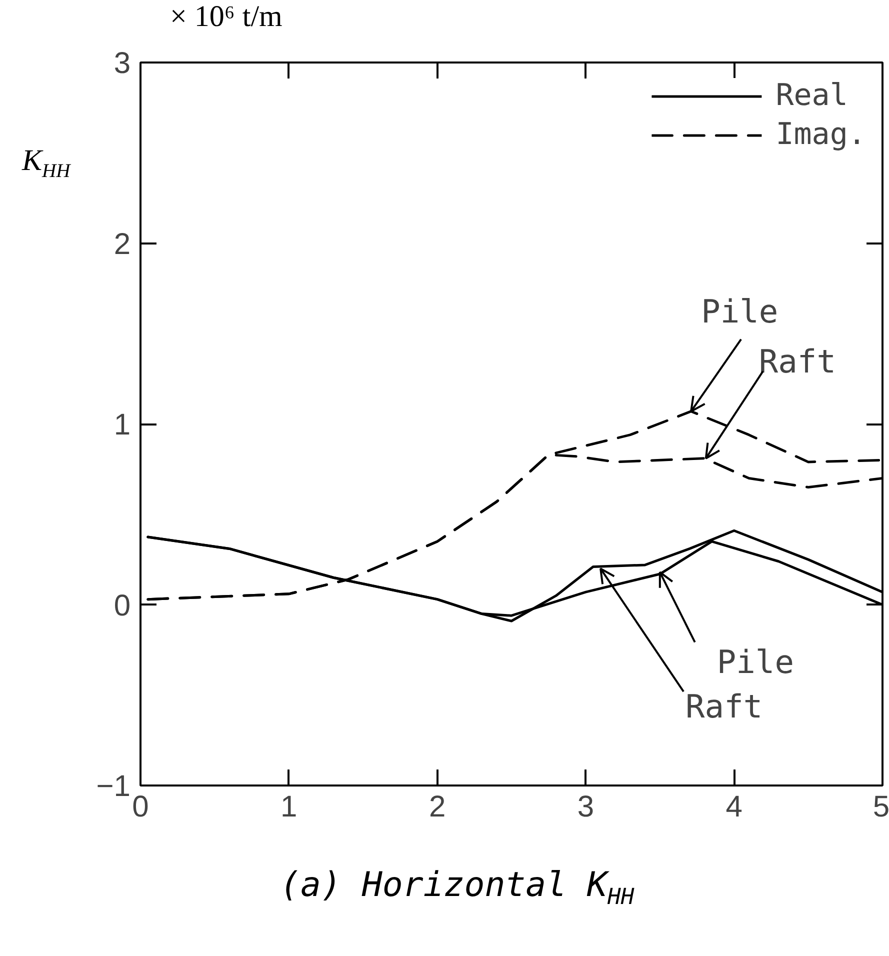  What do you see at coordinates (734, 807) in the screenshot?
I see `x-tick-label: 4` at bounding box center [734, 807].